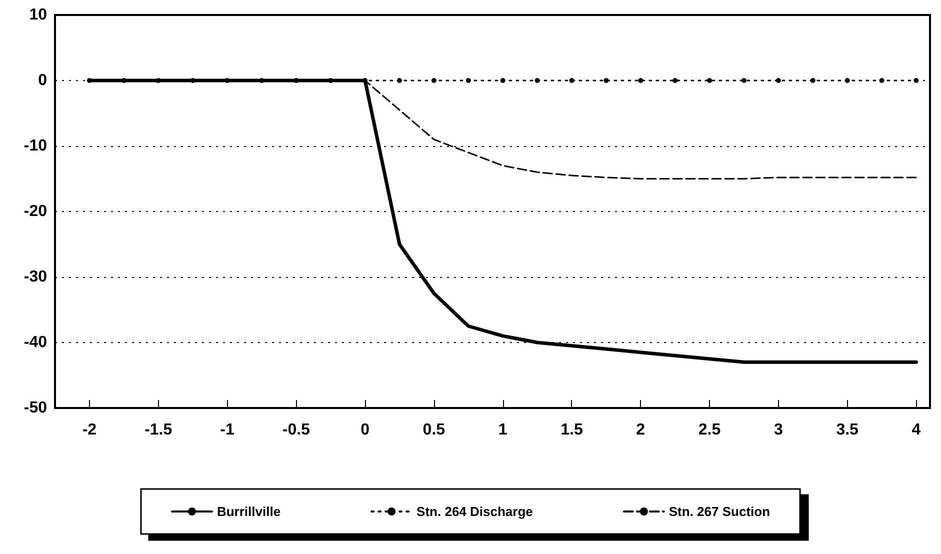  Describe the element at coordinates (248, 511) in the screenshot. I see `legend-label: Burrillville` at that location.